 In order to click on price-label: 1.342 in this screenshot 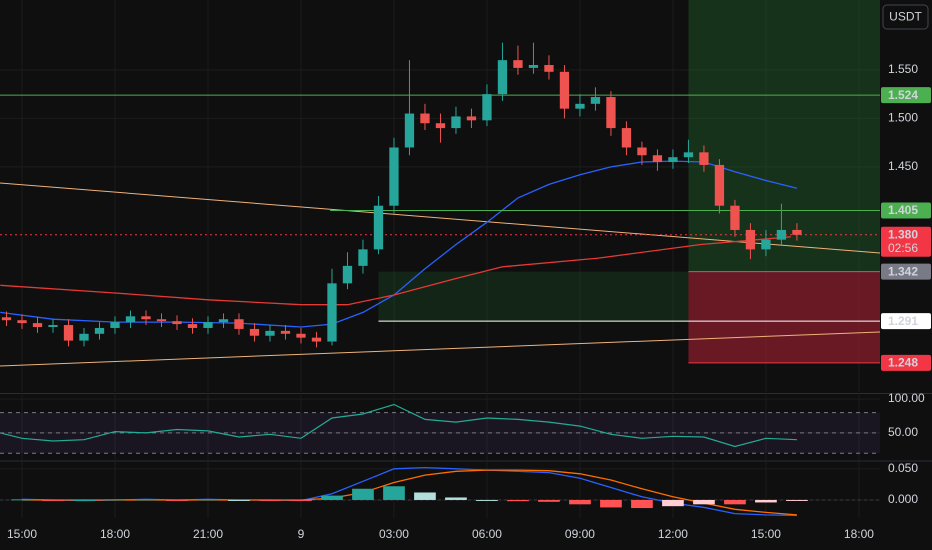, I will do `click(903, 271)`.